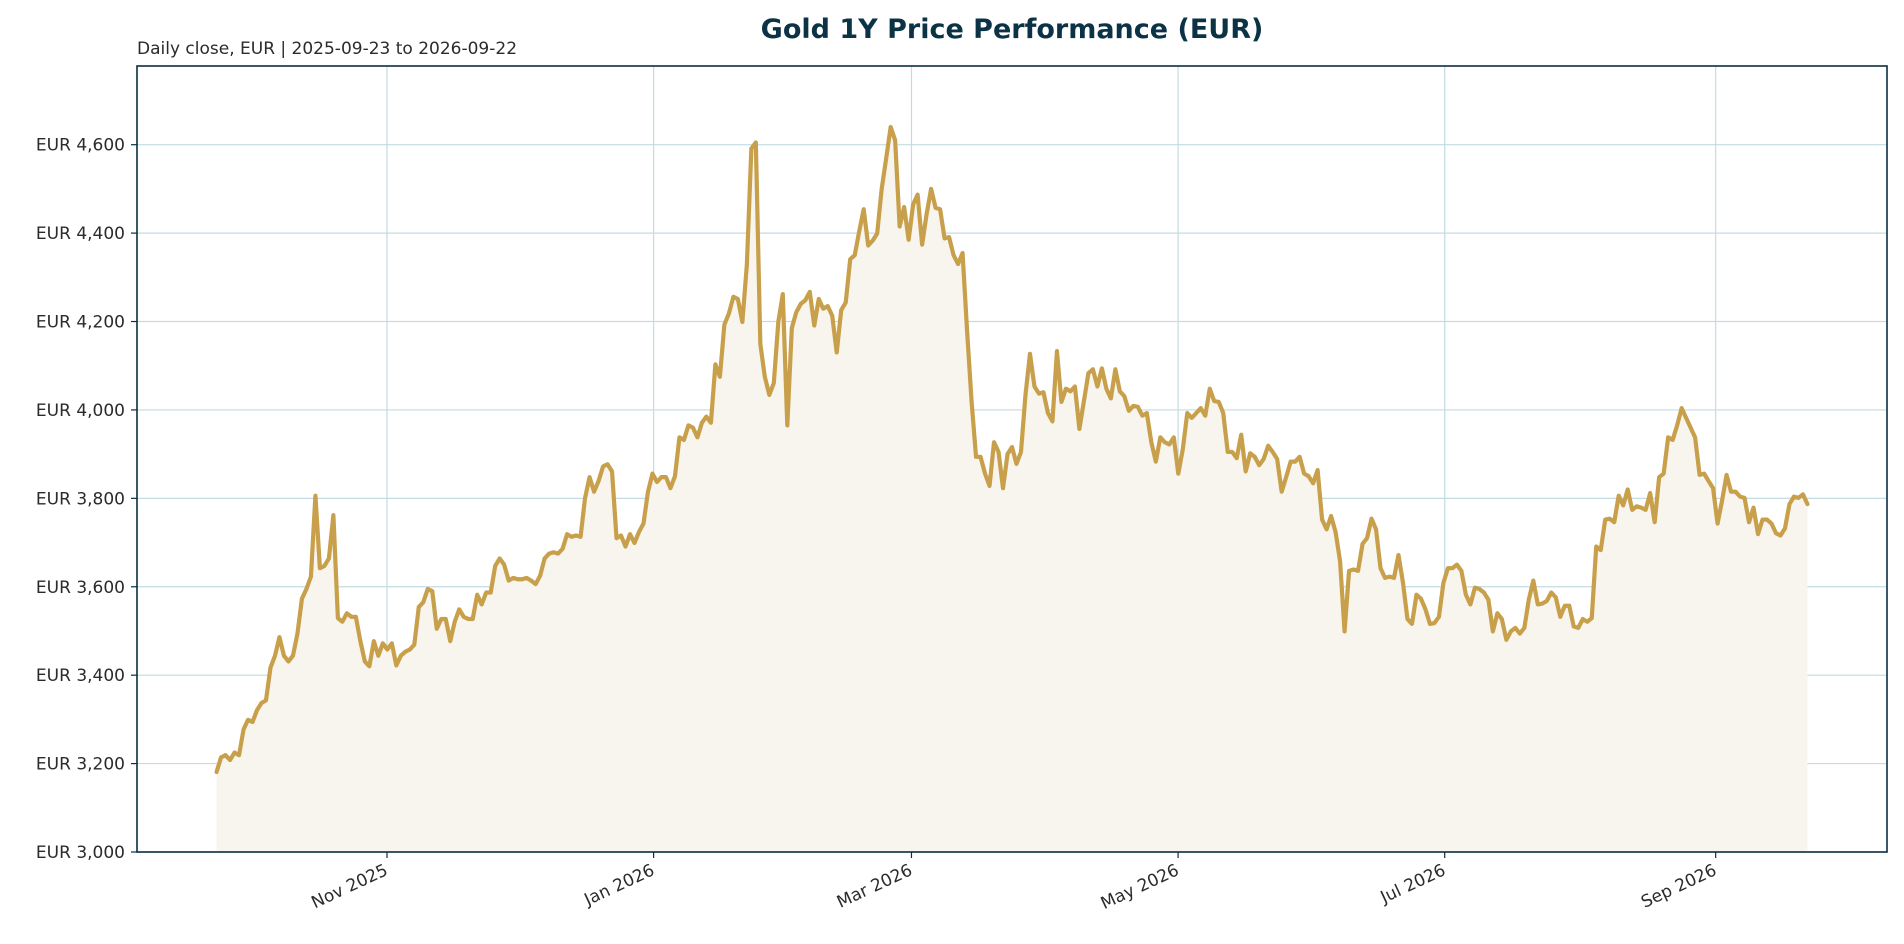  I want to click on chart-title: Gold 1Y Price Performance (EUR), so click(1012, 29).